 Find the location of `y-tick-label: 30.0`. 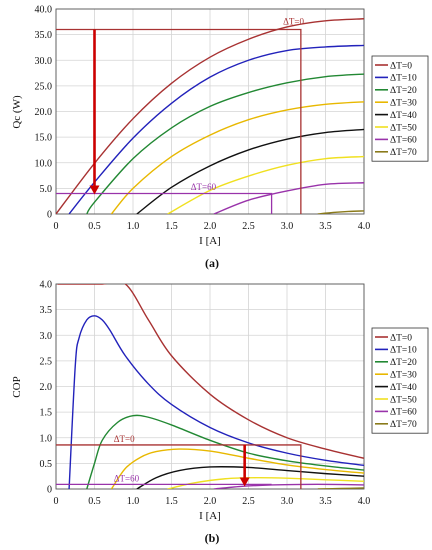

y-tick-label: 30.0 is located at coordinates (44, 61).